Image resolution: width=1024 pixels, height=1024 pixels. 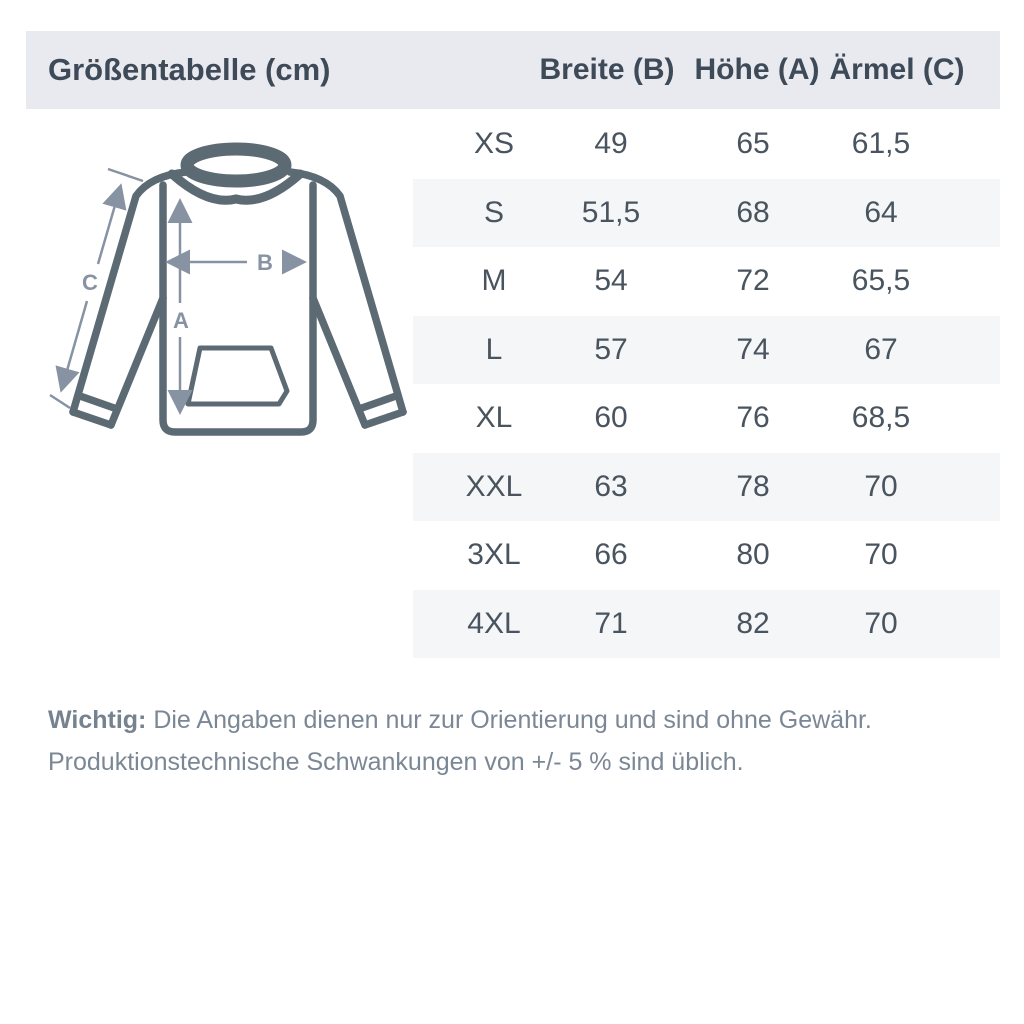 I want to click on hoodie-diagram: A B C, so click(x=228, y=289).